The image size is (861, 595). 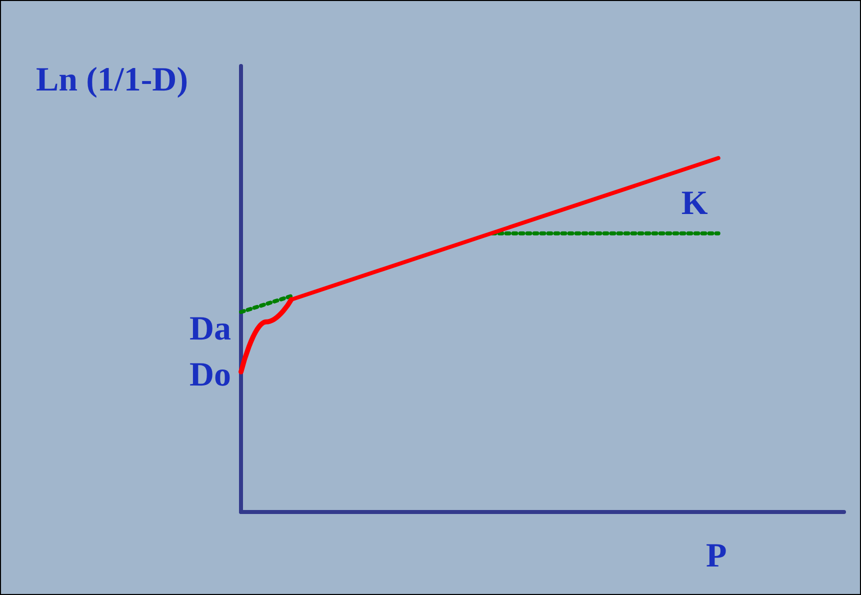 I want to click on x-axis-title: P, so click(x=716, y=556).